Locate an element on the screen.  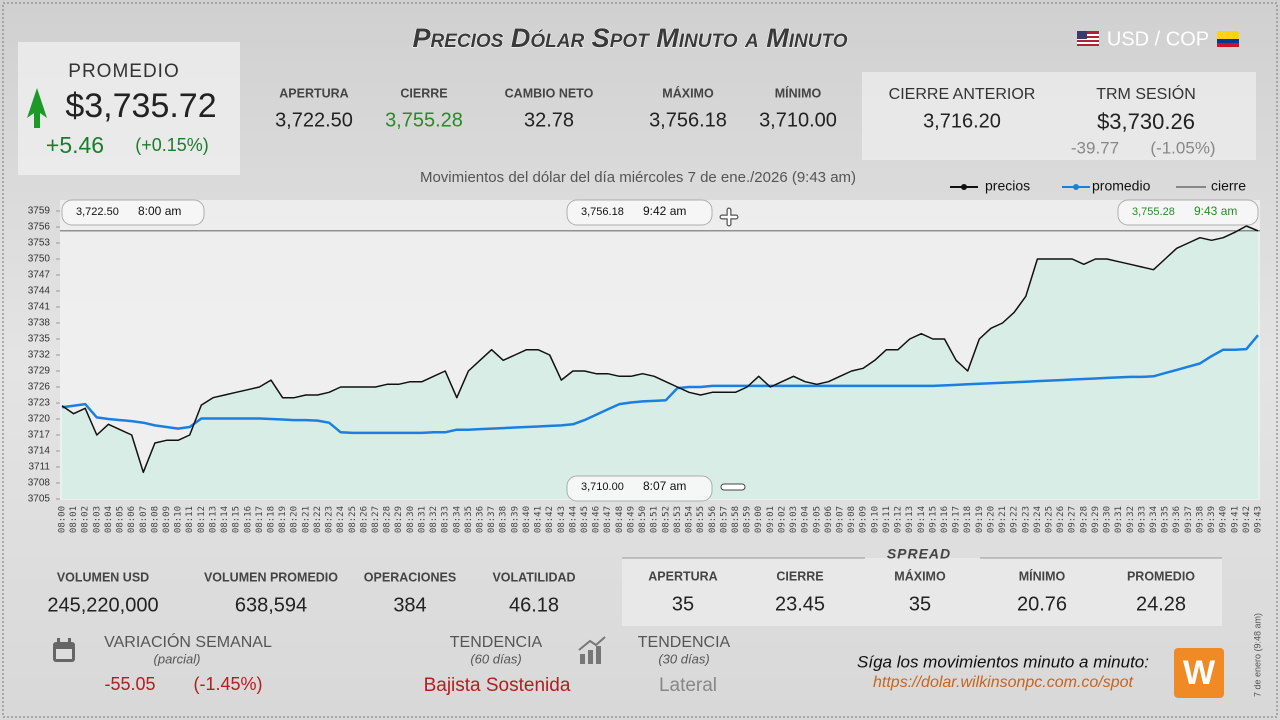
y-tick-label: 3750 is located at coordinates (39, 259).